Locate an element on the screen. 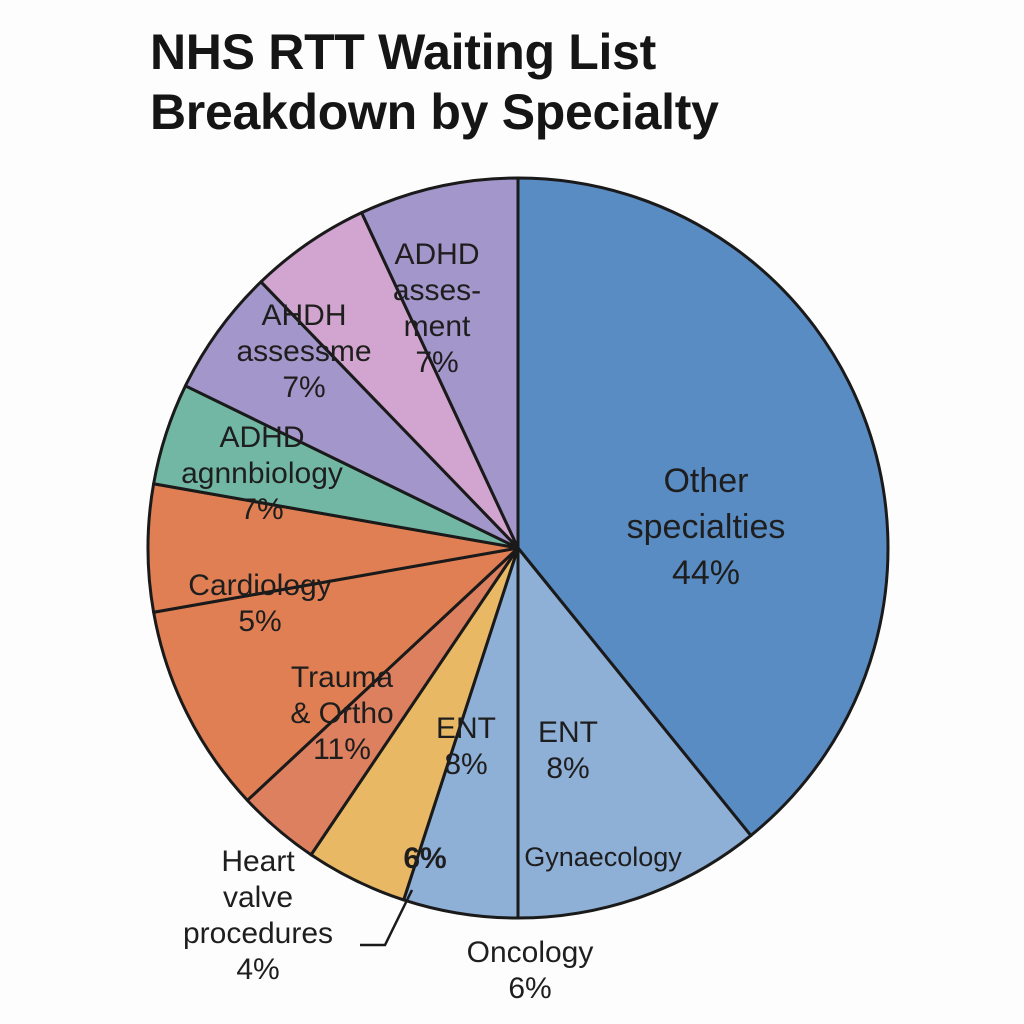 This screenshot has width=1024, height=1024. slice-label-5: ENT 8% is located at coordinates (466, 746).